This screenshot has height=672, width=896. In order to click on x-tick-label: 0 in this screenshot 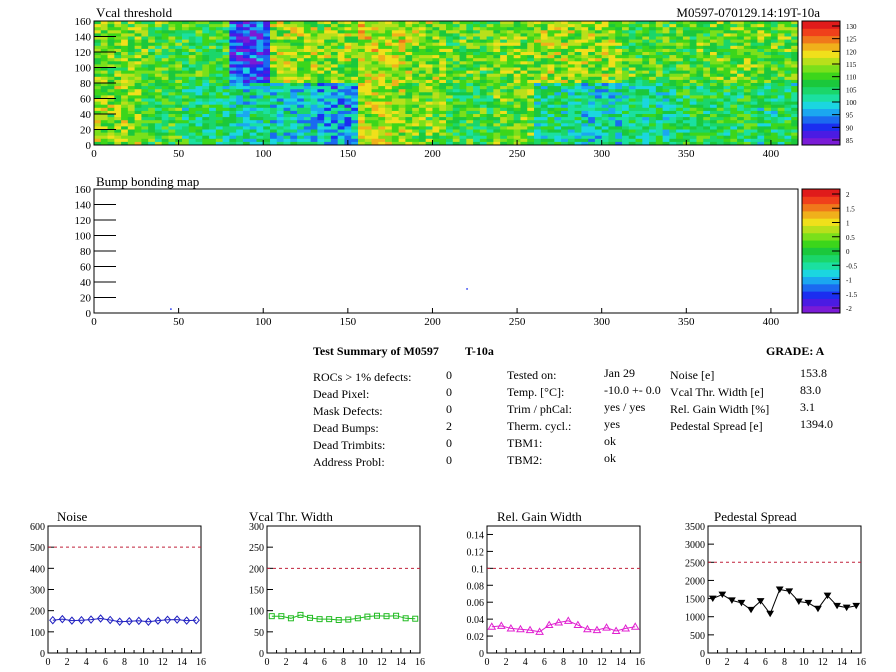, I will do `click(94, 322)`.